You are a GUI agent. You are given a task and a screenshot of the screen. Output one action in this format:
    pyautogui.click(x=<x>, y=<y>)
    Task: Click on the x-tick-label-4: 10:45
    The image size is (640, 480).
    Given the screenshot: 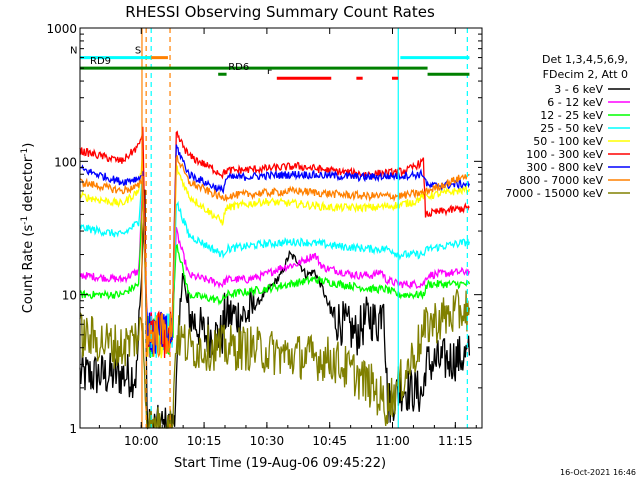 What is the action you would take?
    pyautogui.click(x=329, y=441)
    